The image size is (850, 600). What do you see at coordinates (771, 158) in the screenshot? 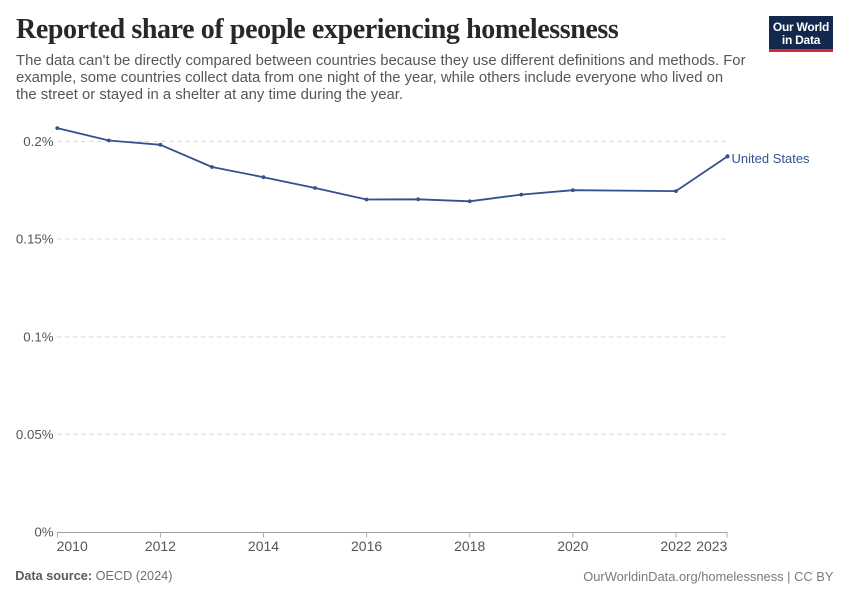
I see `svg-text: United States` at bounding box center [771, 158].